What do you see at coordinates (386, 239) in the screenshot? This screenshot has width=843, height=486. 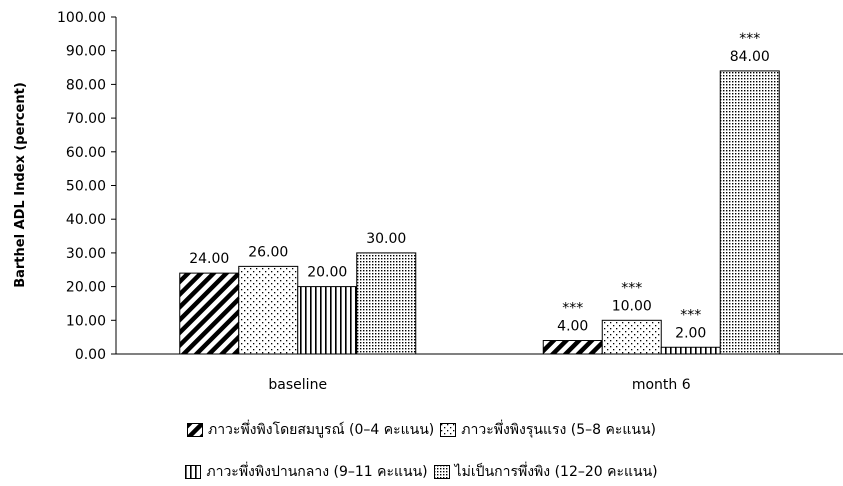 I see `data-label: 30.00` at bounding box center [386, 239].